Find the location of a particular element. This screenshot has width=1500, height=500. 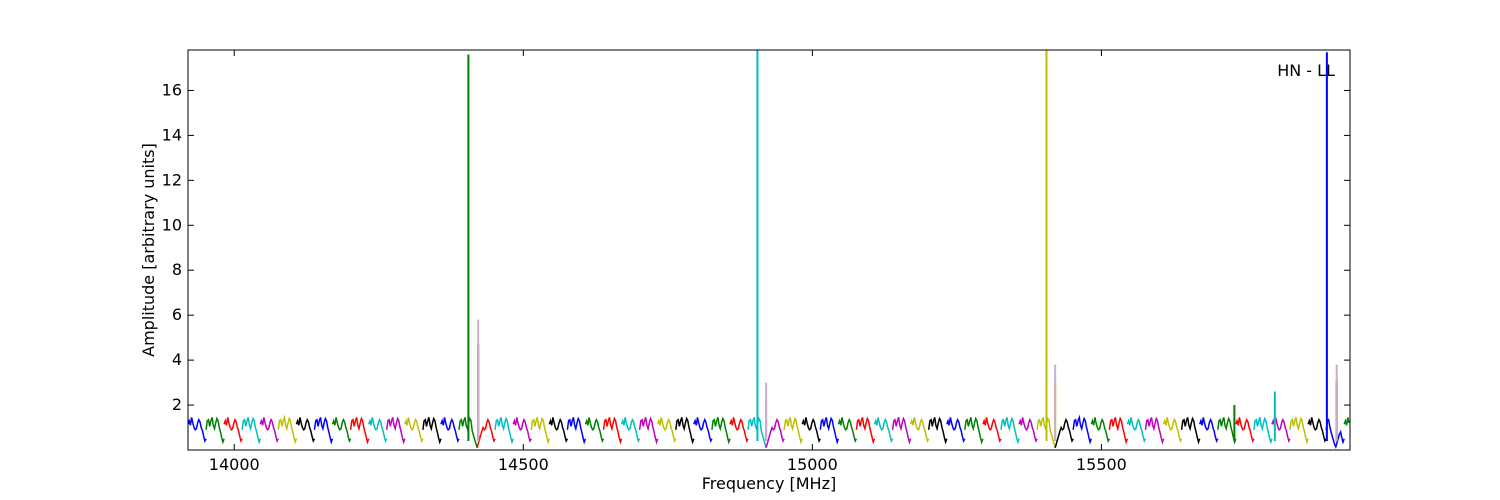

plot-lines is located at coordinates (768, 432).